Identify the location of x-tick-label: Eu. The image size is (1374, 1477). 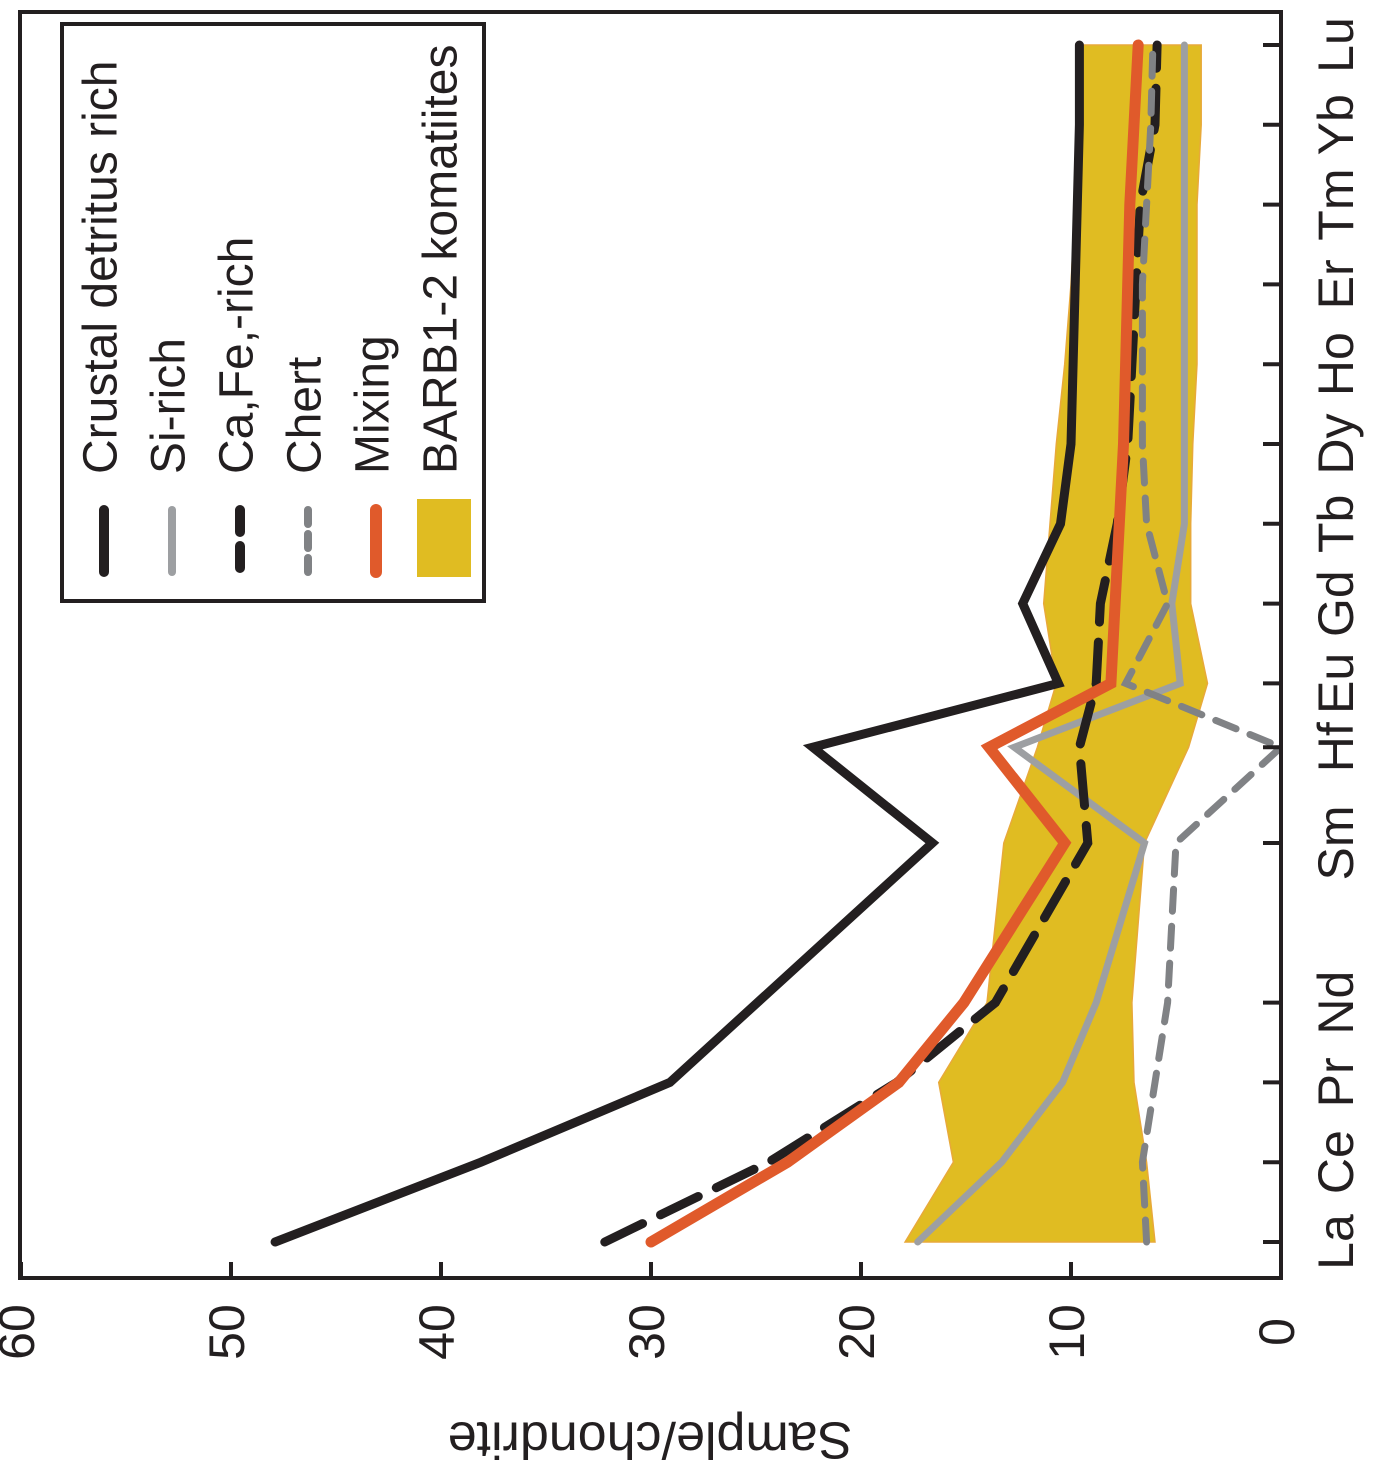
(1336, 683).